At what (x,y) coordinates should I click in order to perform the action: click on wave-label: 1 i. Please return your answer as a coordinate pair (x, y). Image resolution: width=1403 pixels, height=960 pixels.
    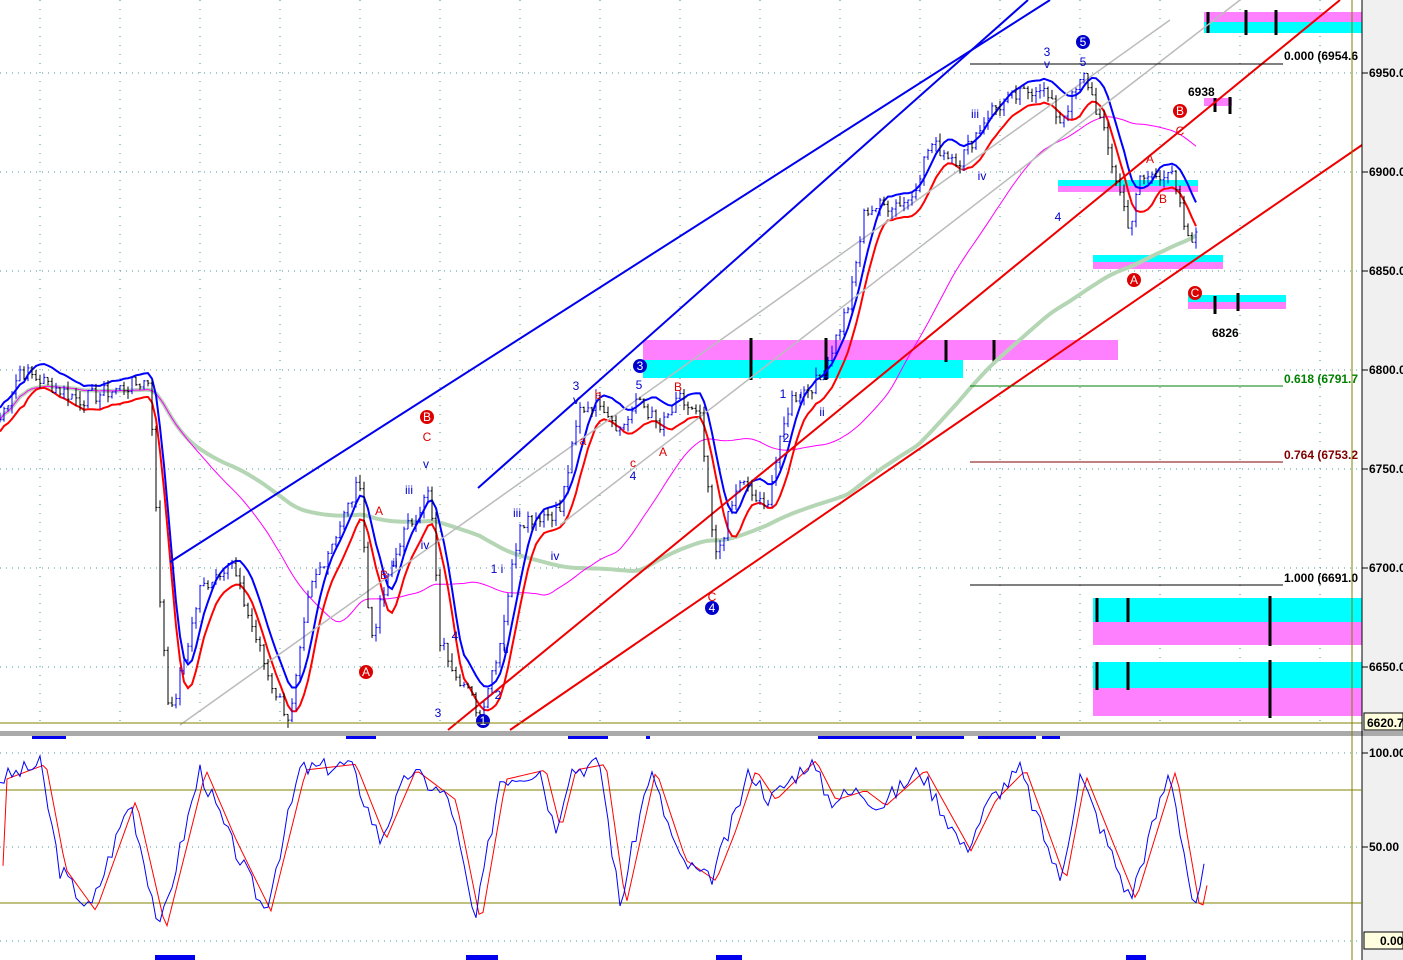
    Looking at the image, I should click on (497, 569).